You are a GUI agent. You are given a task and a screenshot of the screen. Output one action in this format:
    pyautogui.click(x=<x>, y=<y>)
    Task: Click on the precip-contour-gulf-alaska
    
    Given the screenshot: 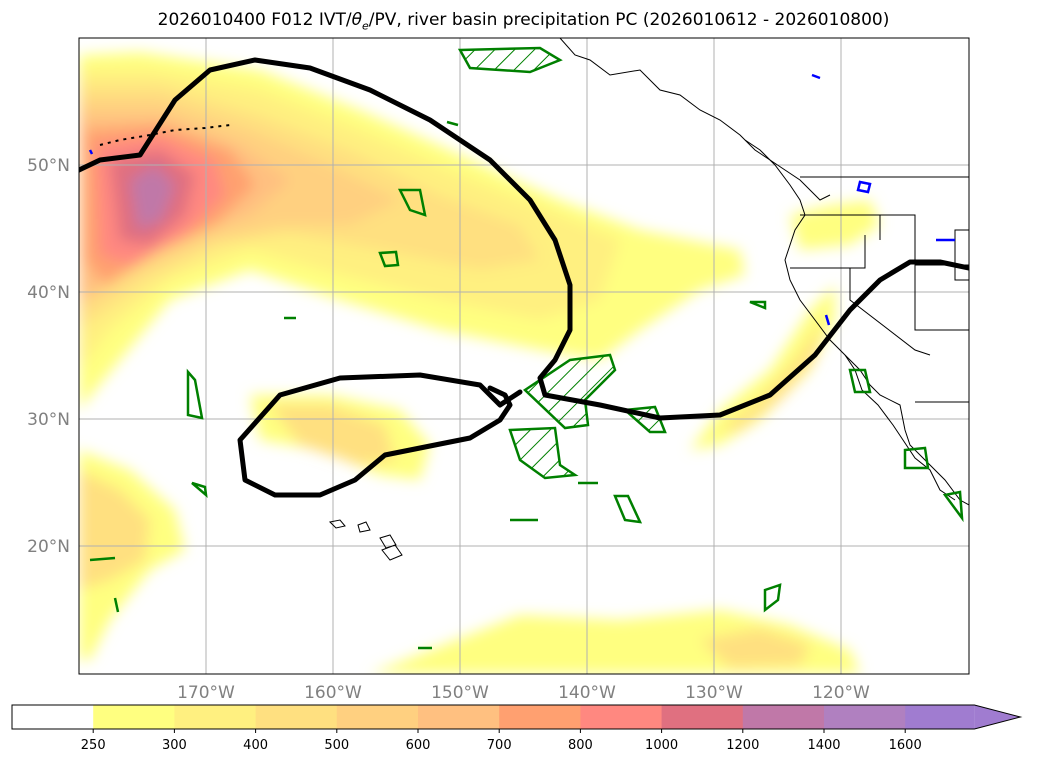 What is the action you would take?
    pyautogui.click(x=510, y=60)
    